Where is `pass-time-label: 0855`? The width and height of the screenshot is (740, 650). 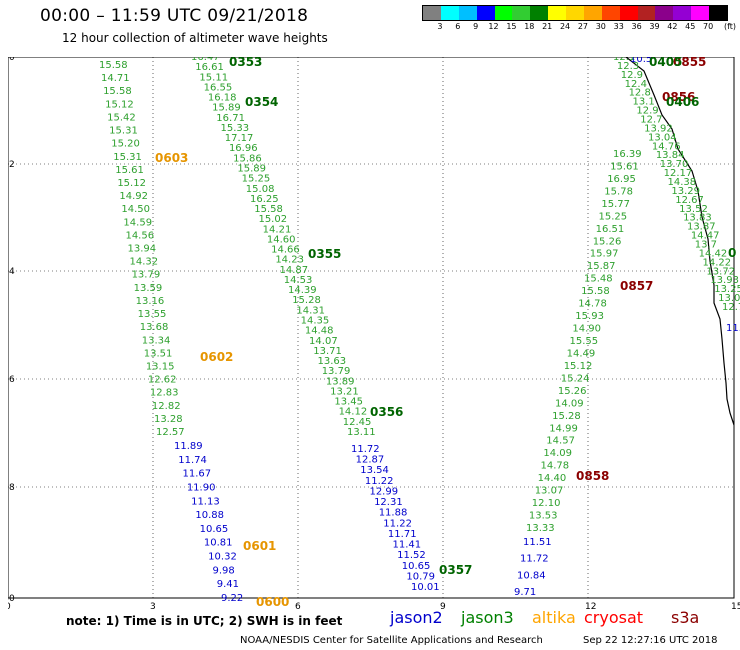
pass-time-label: 0855 is located at coordinates (689, 63).